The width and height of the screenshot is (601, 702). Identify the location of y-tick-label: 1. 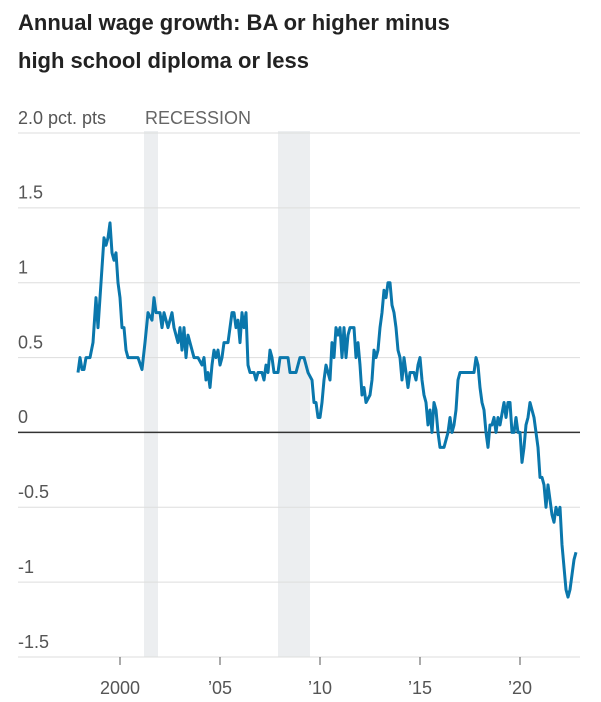
(23, 267).